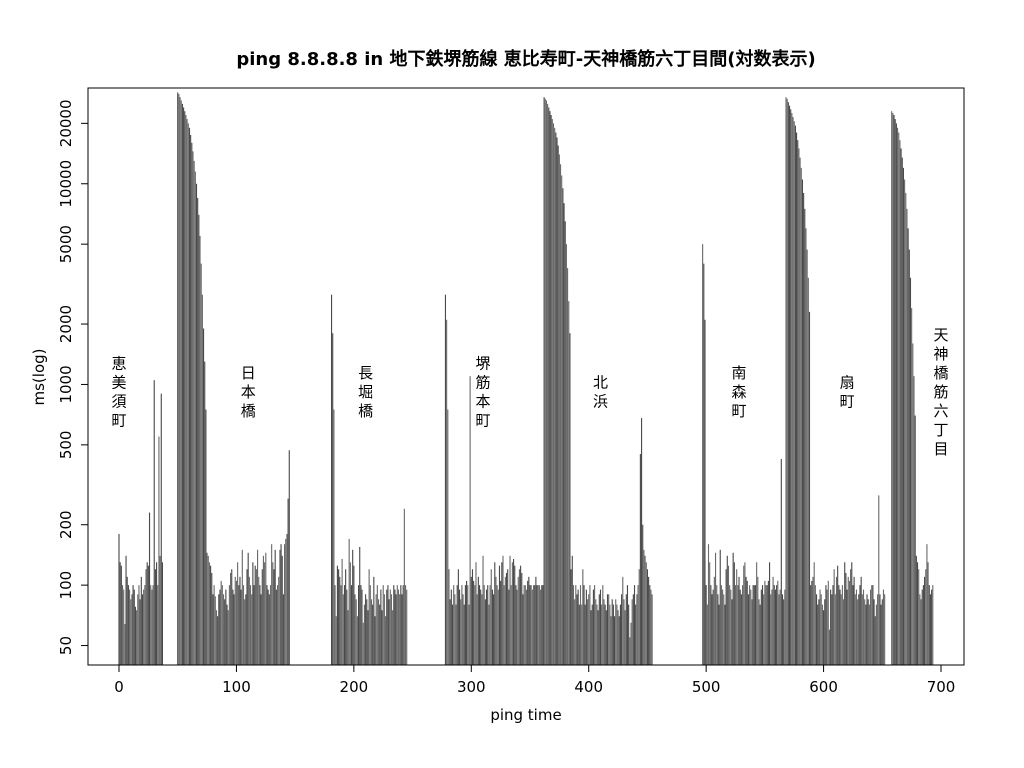 The image size is (1024, 768). Describe the element at coordinates (66, 184) in the screenshot. I see `y-tick-label: 10000` at that location.